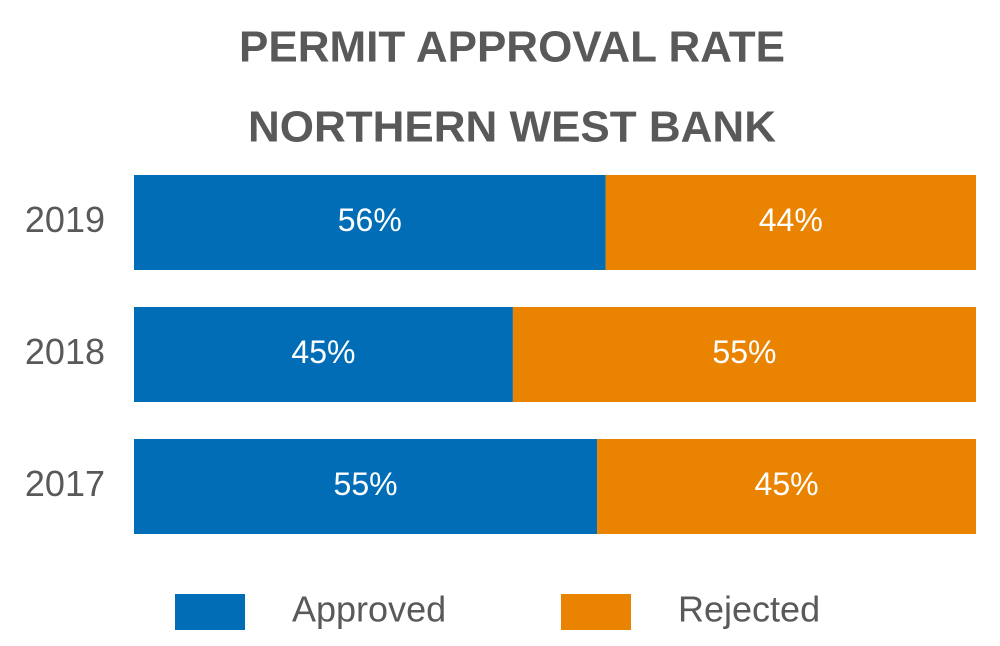  What do you see at coordinates (65, 351) in the screenshot?
I see `y-tick-label: 2018` at bounding box center [65, 351].